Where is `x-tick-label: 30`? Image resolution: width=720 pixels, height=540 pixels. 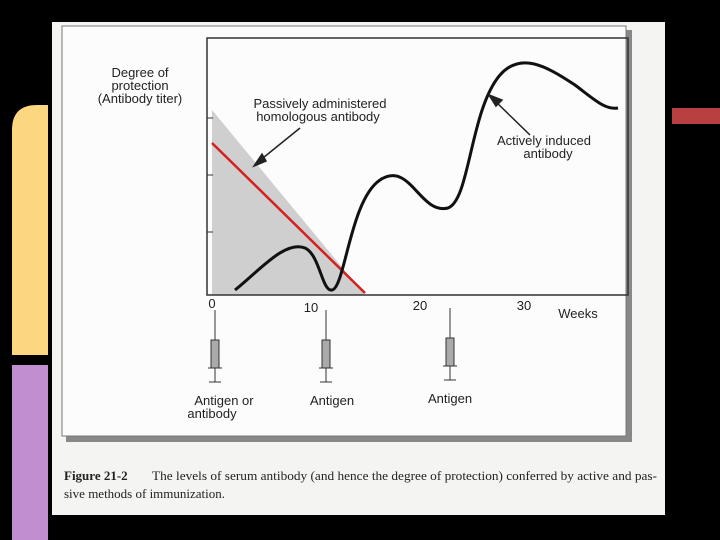 x-tick-label: 30 is located at coordinates (524, 305).